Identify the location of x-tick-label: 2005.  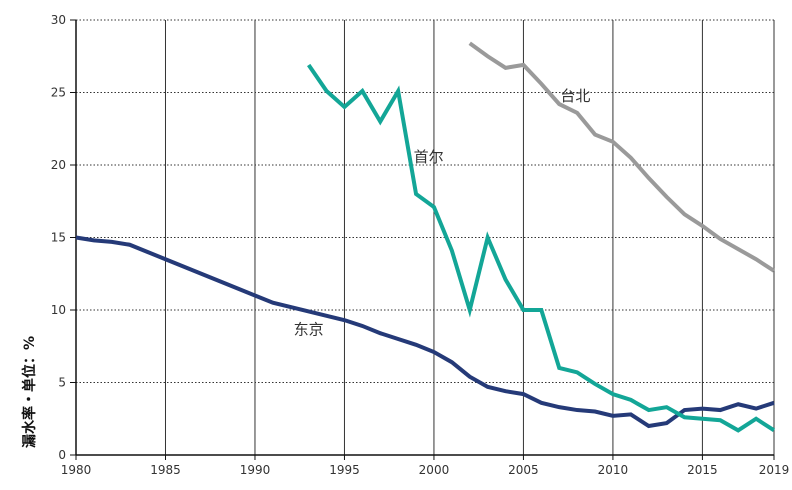
(523, 470).